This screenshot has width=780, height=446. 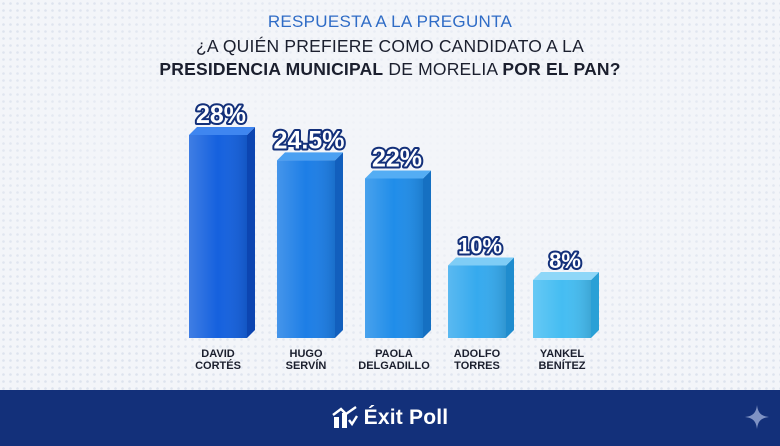 What do you see at coordinates (561, 69) in the screenshot?
I see `question-bold-2: POR EL PAN?` at bounding box center [561, 69].